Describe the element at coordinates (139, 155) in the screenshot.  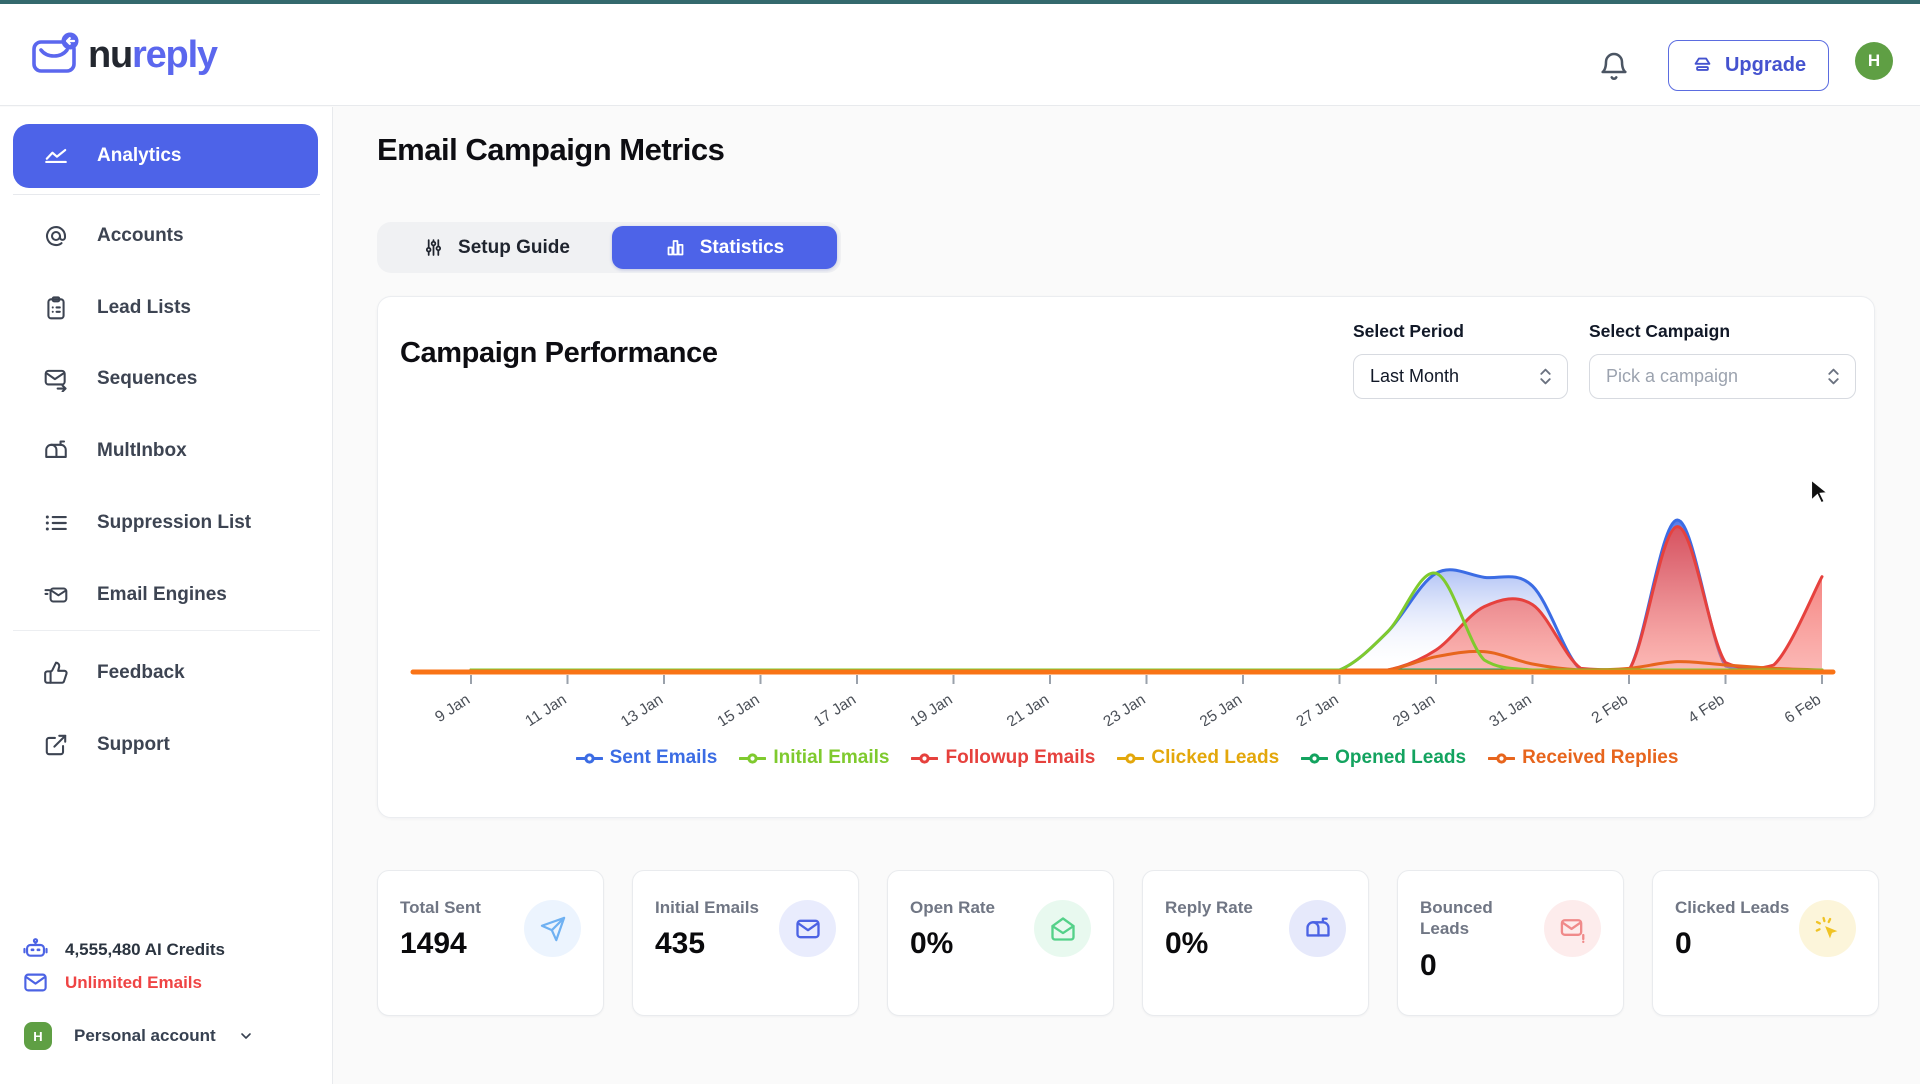
I see `sidebar-item-label: Analytics` at that location.